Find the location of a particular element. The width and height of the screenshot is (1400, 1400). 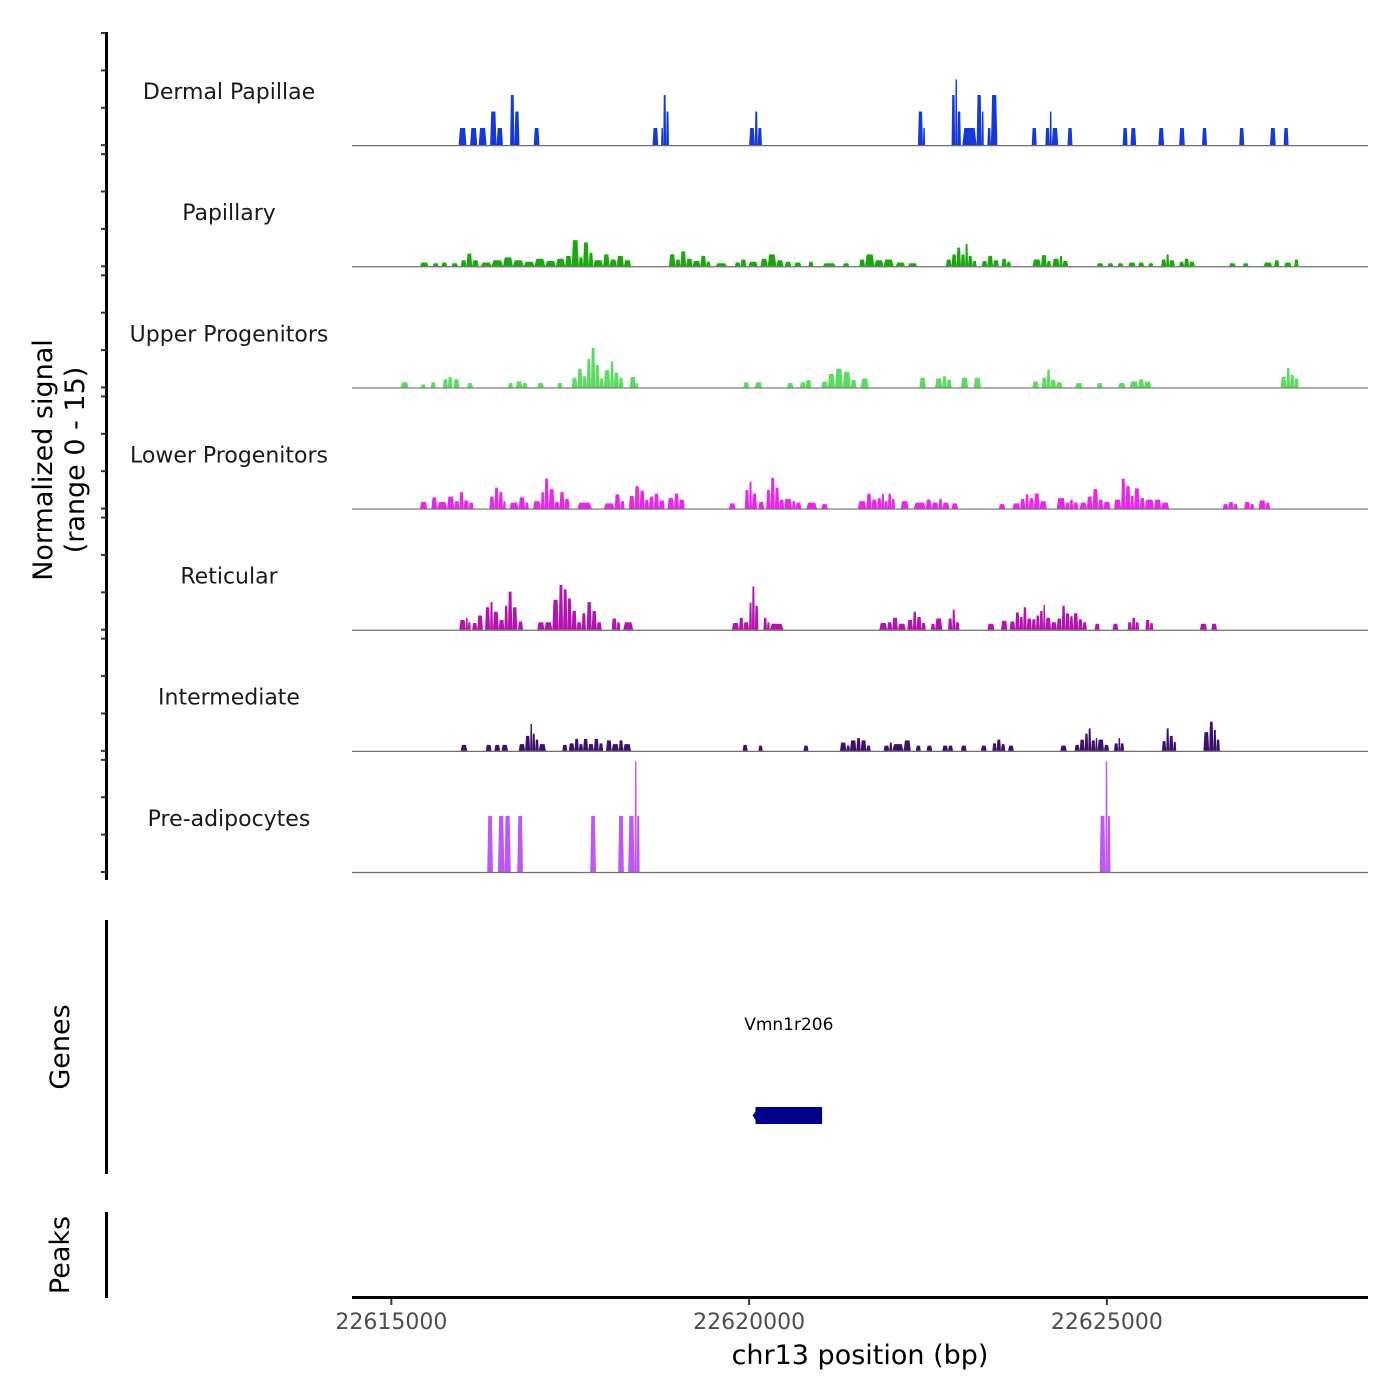

y-axis-ticks is located at coordinates (103, 452).